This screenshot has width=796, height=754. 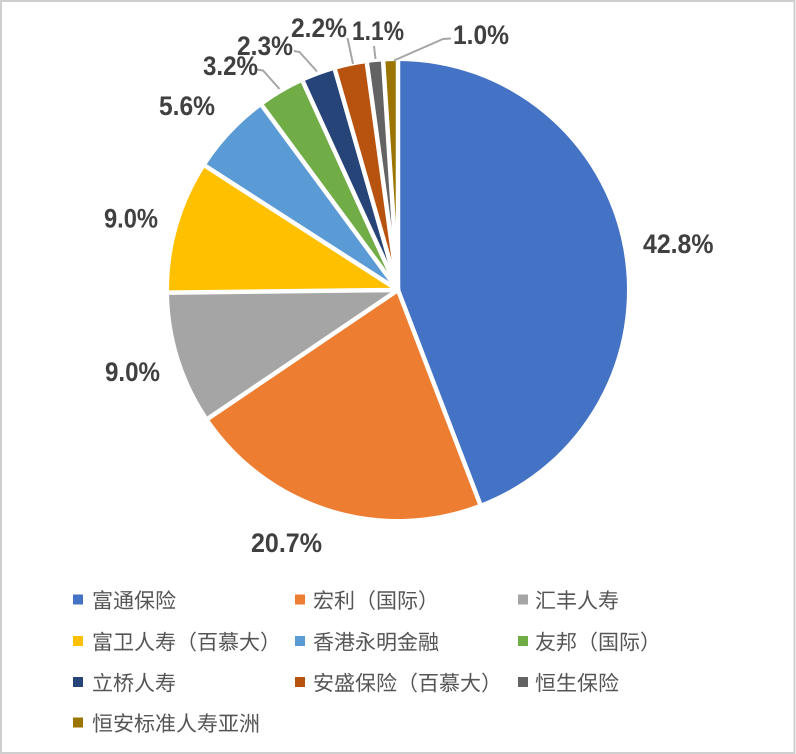 What do you see at coordinates (678, 244) in the screenshot?
I see `svg-text: 42.8%` at bounding box center [678, 244].